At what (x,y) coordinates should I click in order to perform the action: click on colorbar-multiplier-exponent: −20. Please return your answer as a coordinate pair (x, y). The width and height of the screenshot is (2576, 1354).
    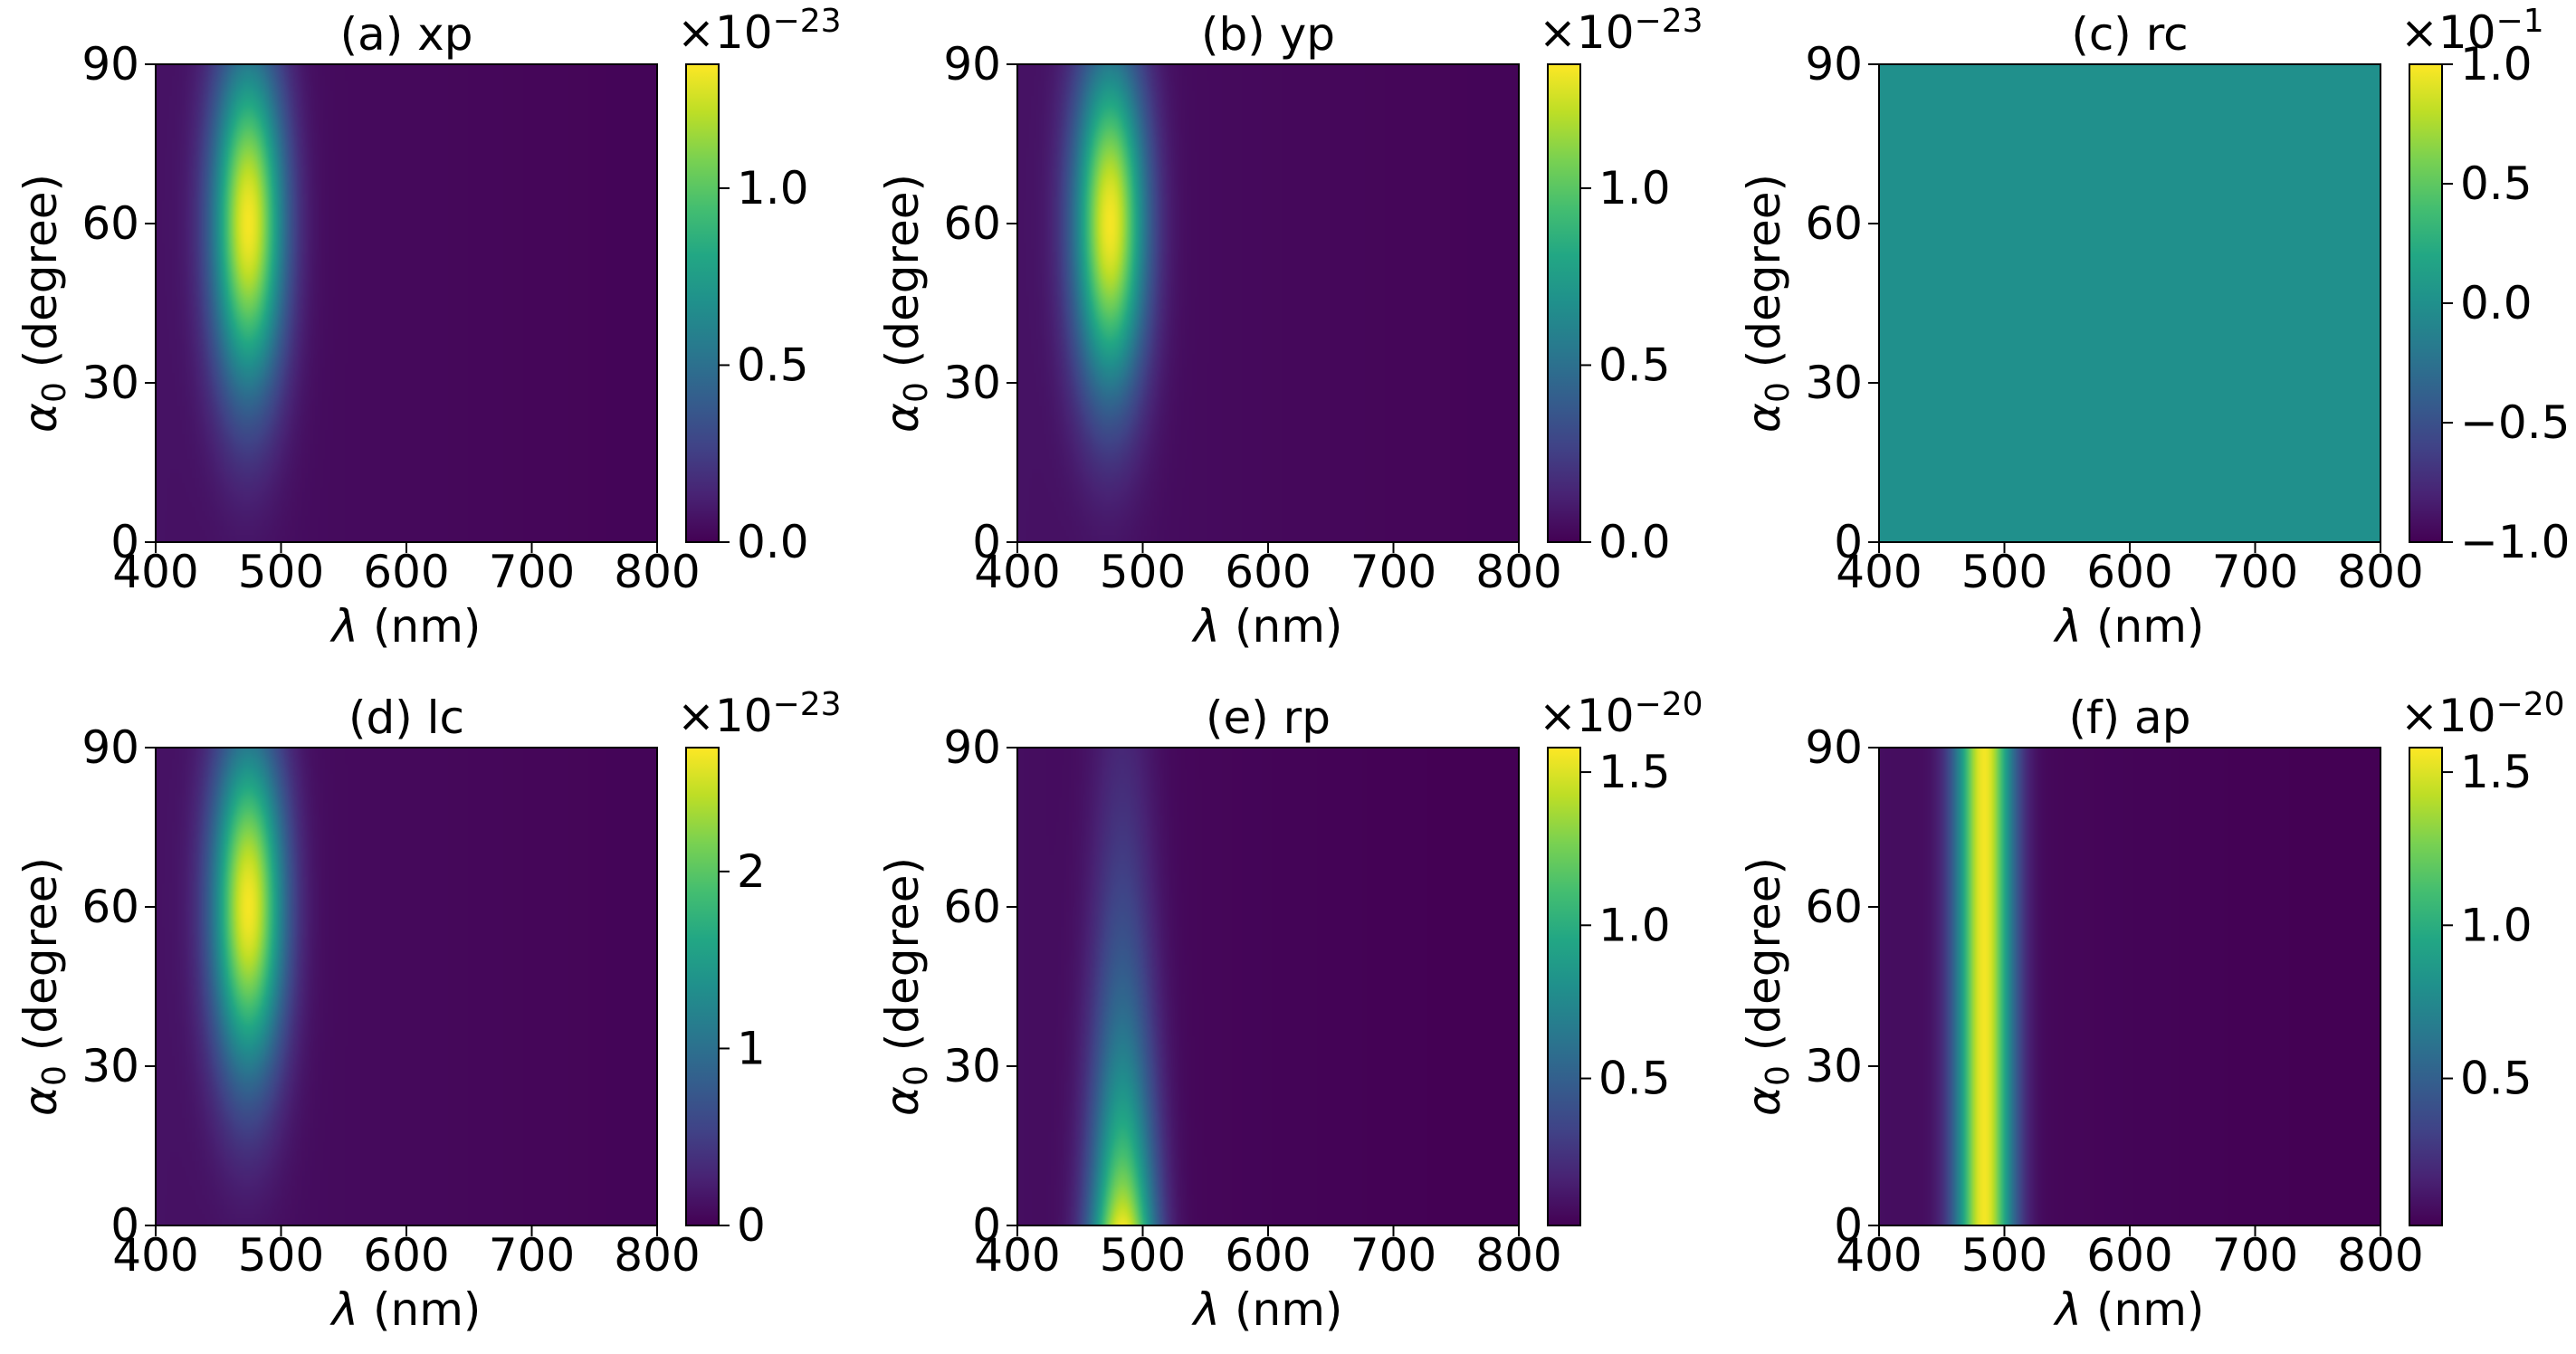
    Looking at the image, I should click on (2531, 704).